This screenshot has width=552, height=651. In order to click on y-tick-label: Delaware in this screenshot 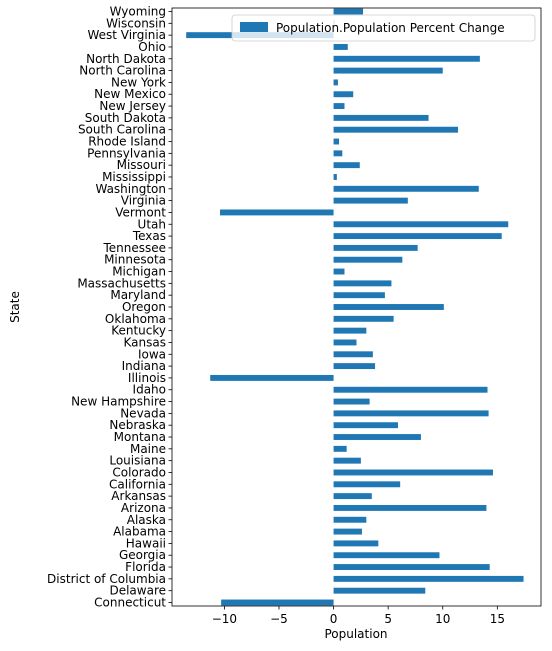, I will do `click(137, 591)`.